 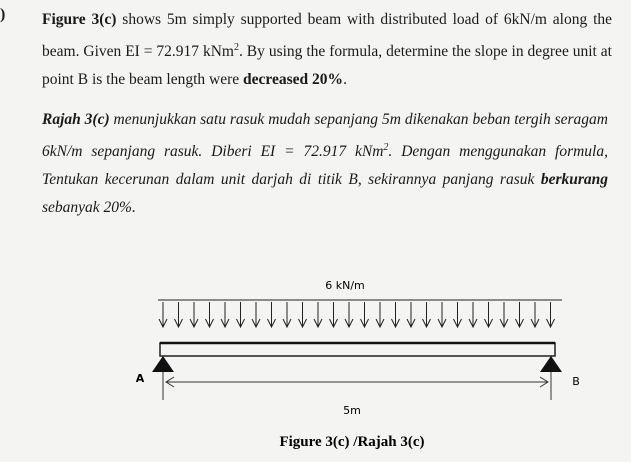 I want to click on text-run: Figure 3(c), so click(x=79, y=19).